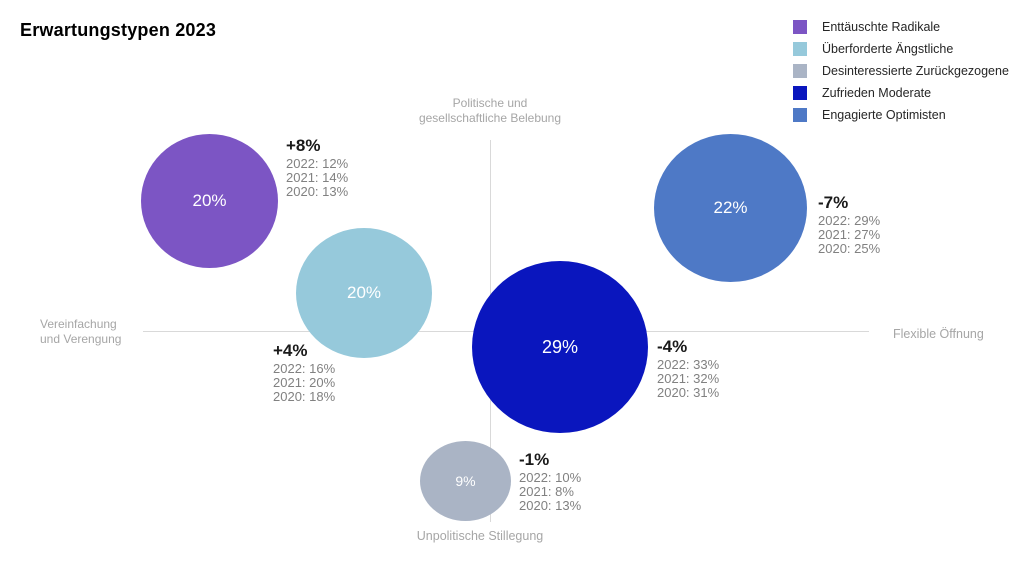  I want to click on annotation-history-line: 2020: 25%, so click(849, 248).